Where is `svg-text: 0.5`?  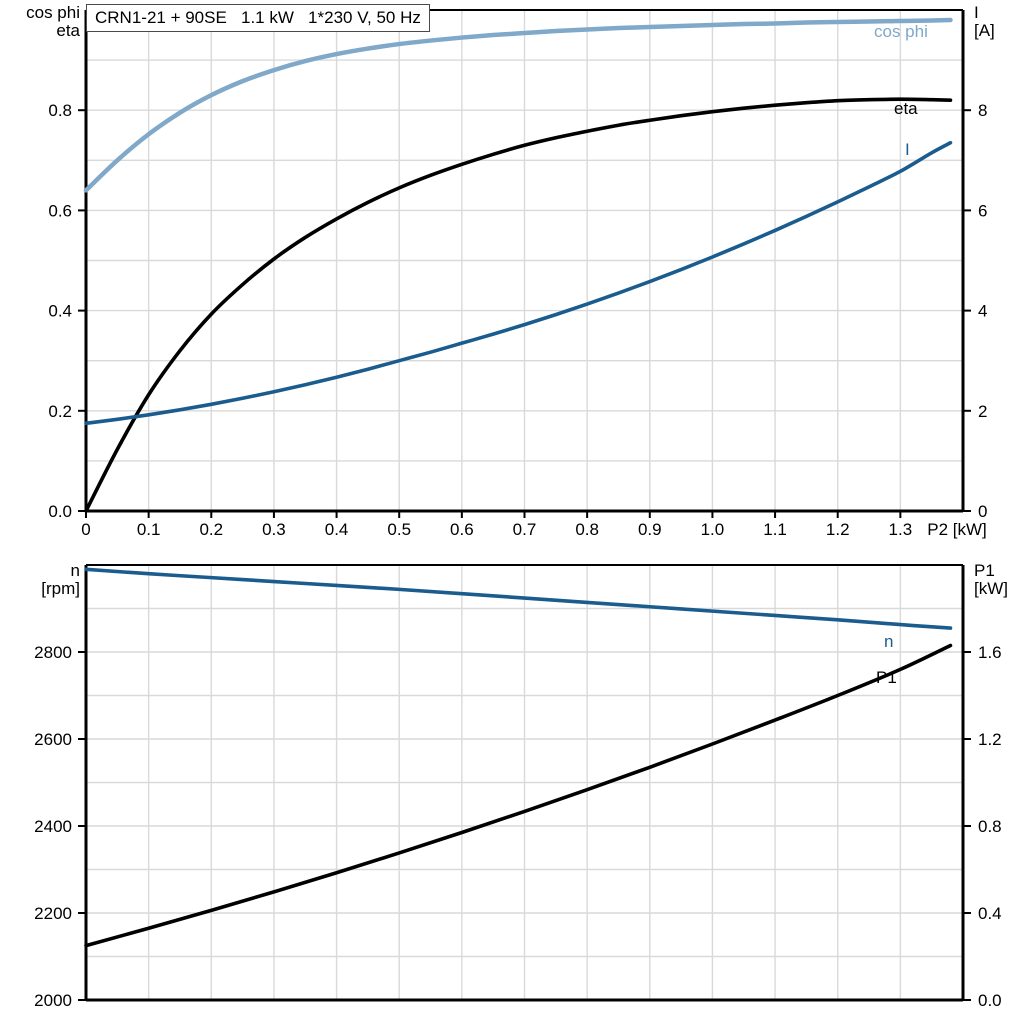
svg-text: 0.5 is located at coordinates (399, 529).